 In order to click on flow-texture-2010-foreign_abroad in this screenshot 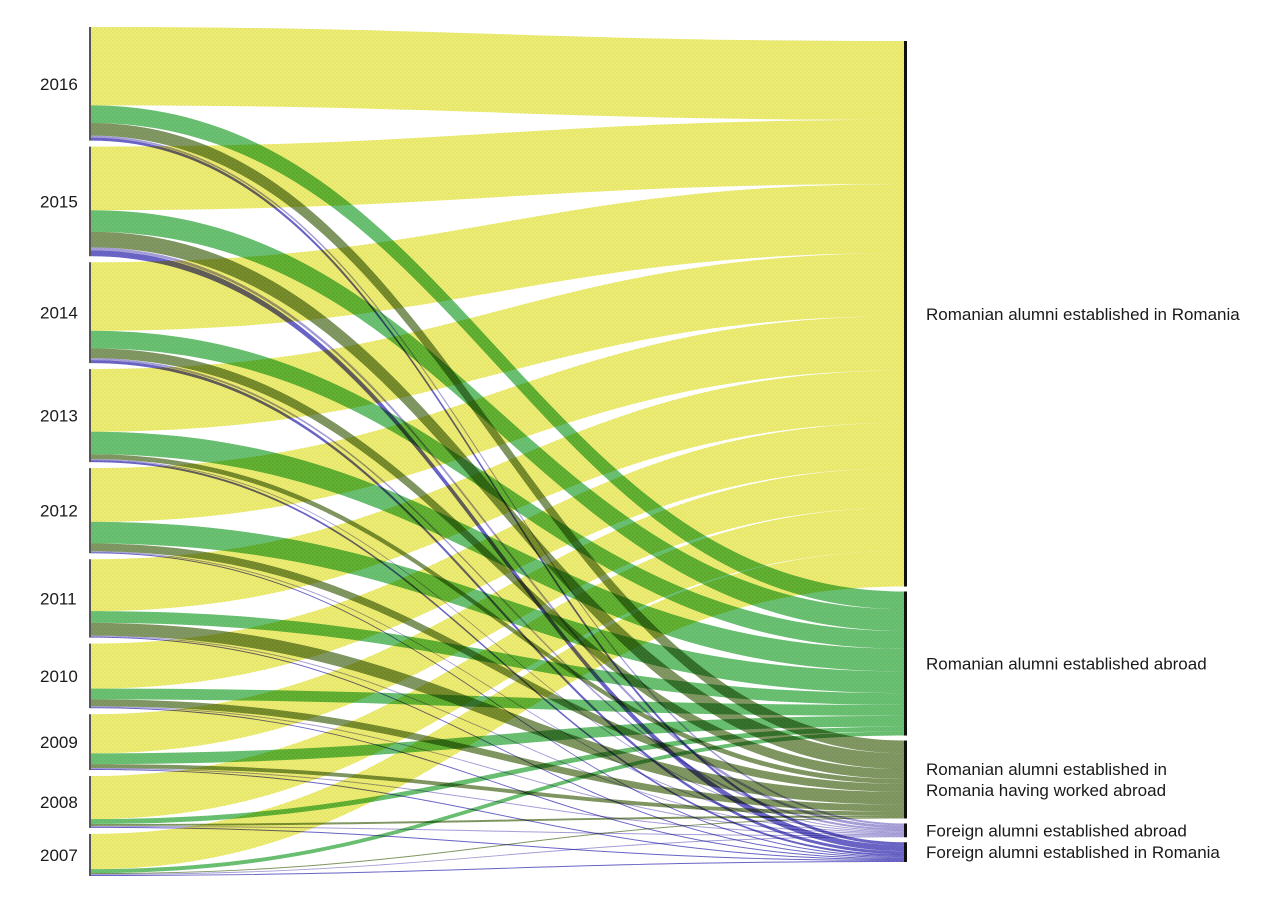, I will do `click(497, 770)`.